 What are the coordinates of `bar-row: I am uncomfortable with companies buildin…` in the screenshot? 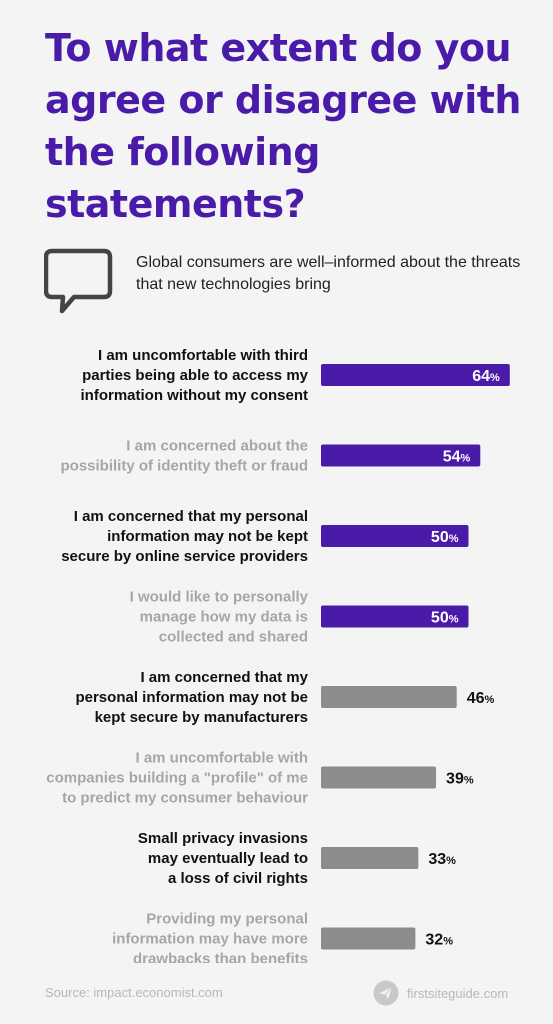 It's located at (260, 778).